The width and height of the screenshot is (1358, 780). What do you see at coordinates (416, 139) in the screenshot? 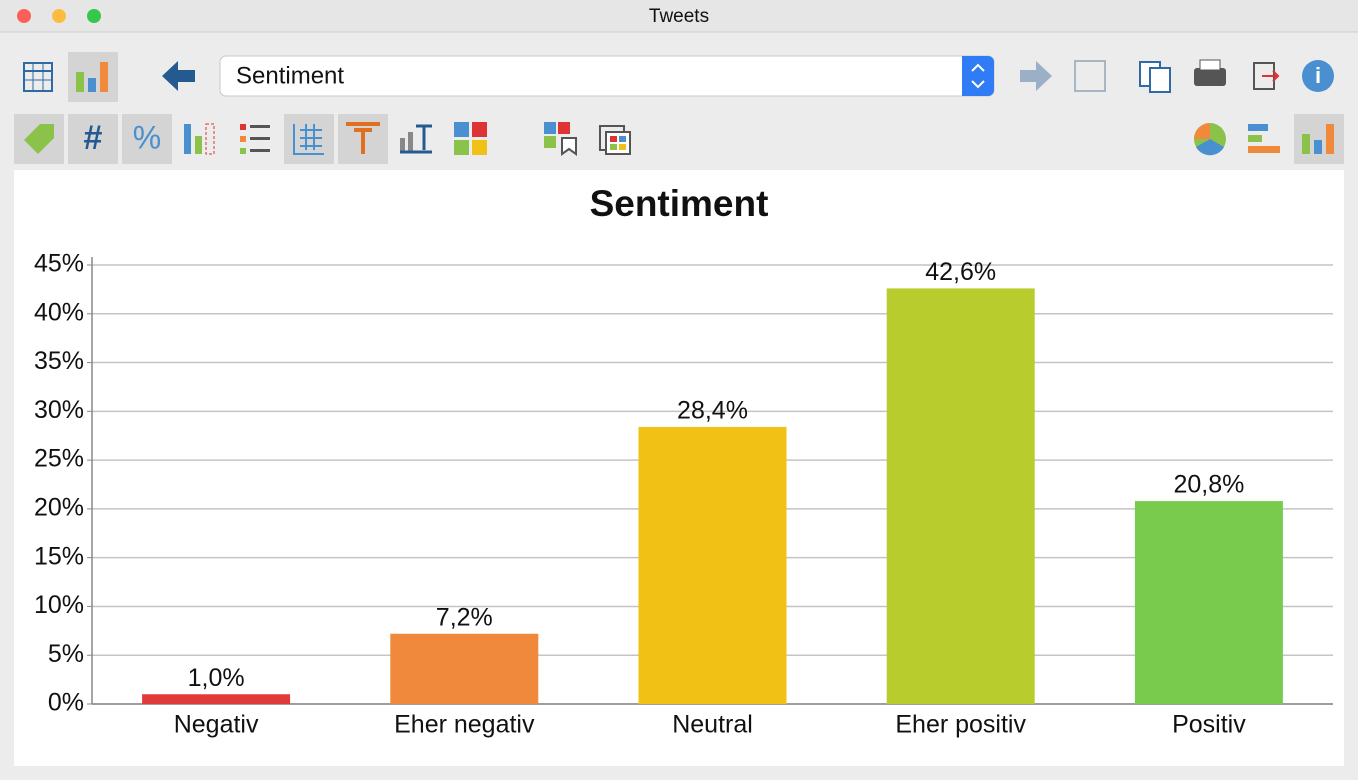
I see `axis-title-button` at bounding box center [416, 139].